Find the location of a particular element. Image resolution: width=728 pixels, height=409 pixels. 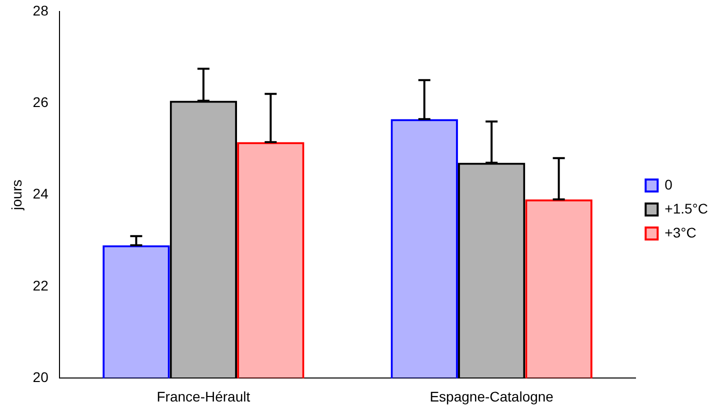

x-tick-label: France-Hérault is located at coordinates (203, 396).